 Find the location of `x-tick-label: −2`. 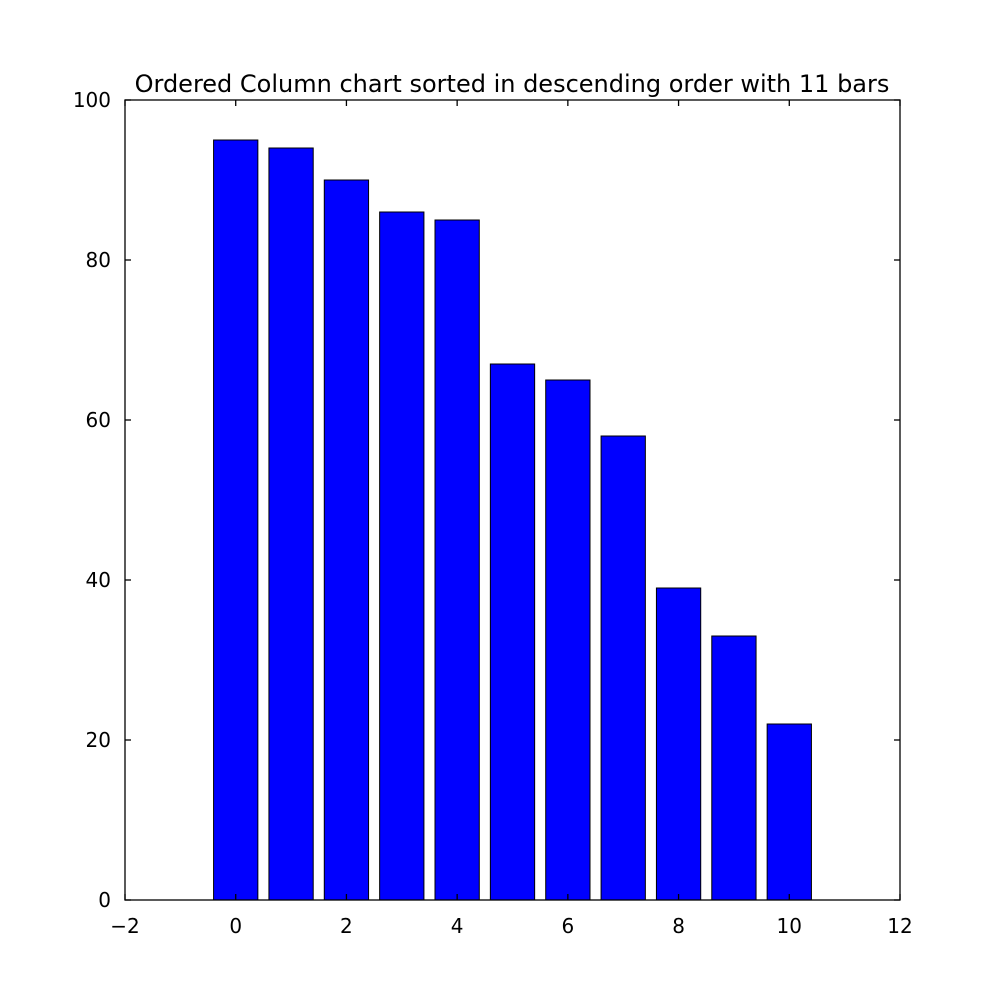

x-tick-label: −2 is located at coordinates (124, 926).